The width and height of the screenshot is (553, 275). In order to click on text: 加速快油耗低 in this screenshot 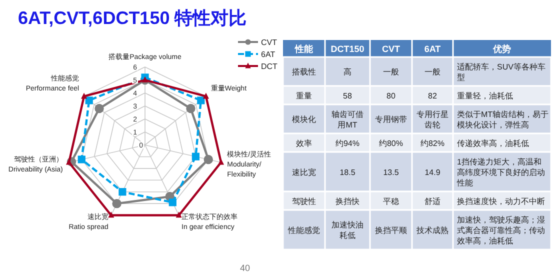, I will do `click(348, 230)`.